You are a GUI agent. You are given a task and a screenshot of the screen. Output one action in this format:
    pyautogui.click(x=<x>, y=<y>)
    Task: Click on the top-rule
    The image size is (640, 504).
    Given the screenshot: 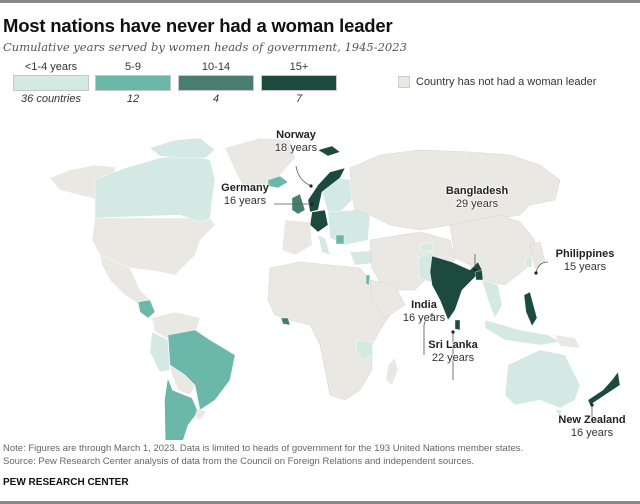 What is the action you would take?
    pyautogui.click(x=320, y=1)
    